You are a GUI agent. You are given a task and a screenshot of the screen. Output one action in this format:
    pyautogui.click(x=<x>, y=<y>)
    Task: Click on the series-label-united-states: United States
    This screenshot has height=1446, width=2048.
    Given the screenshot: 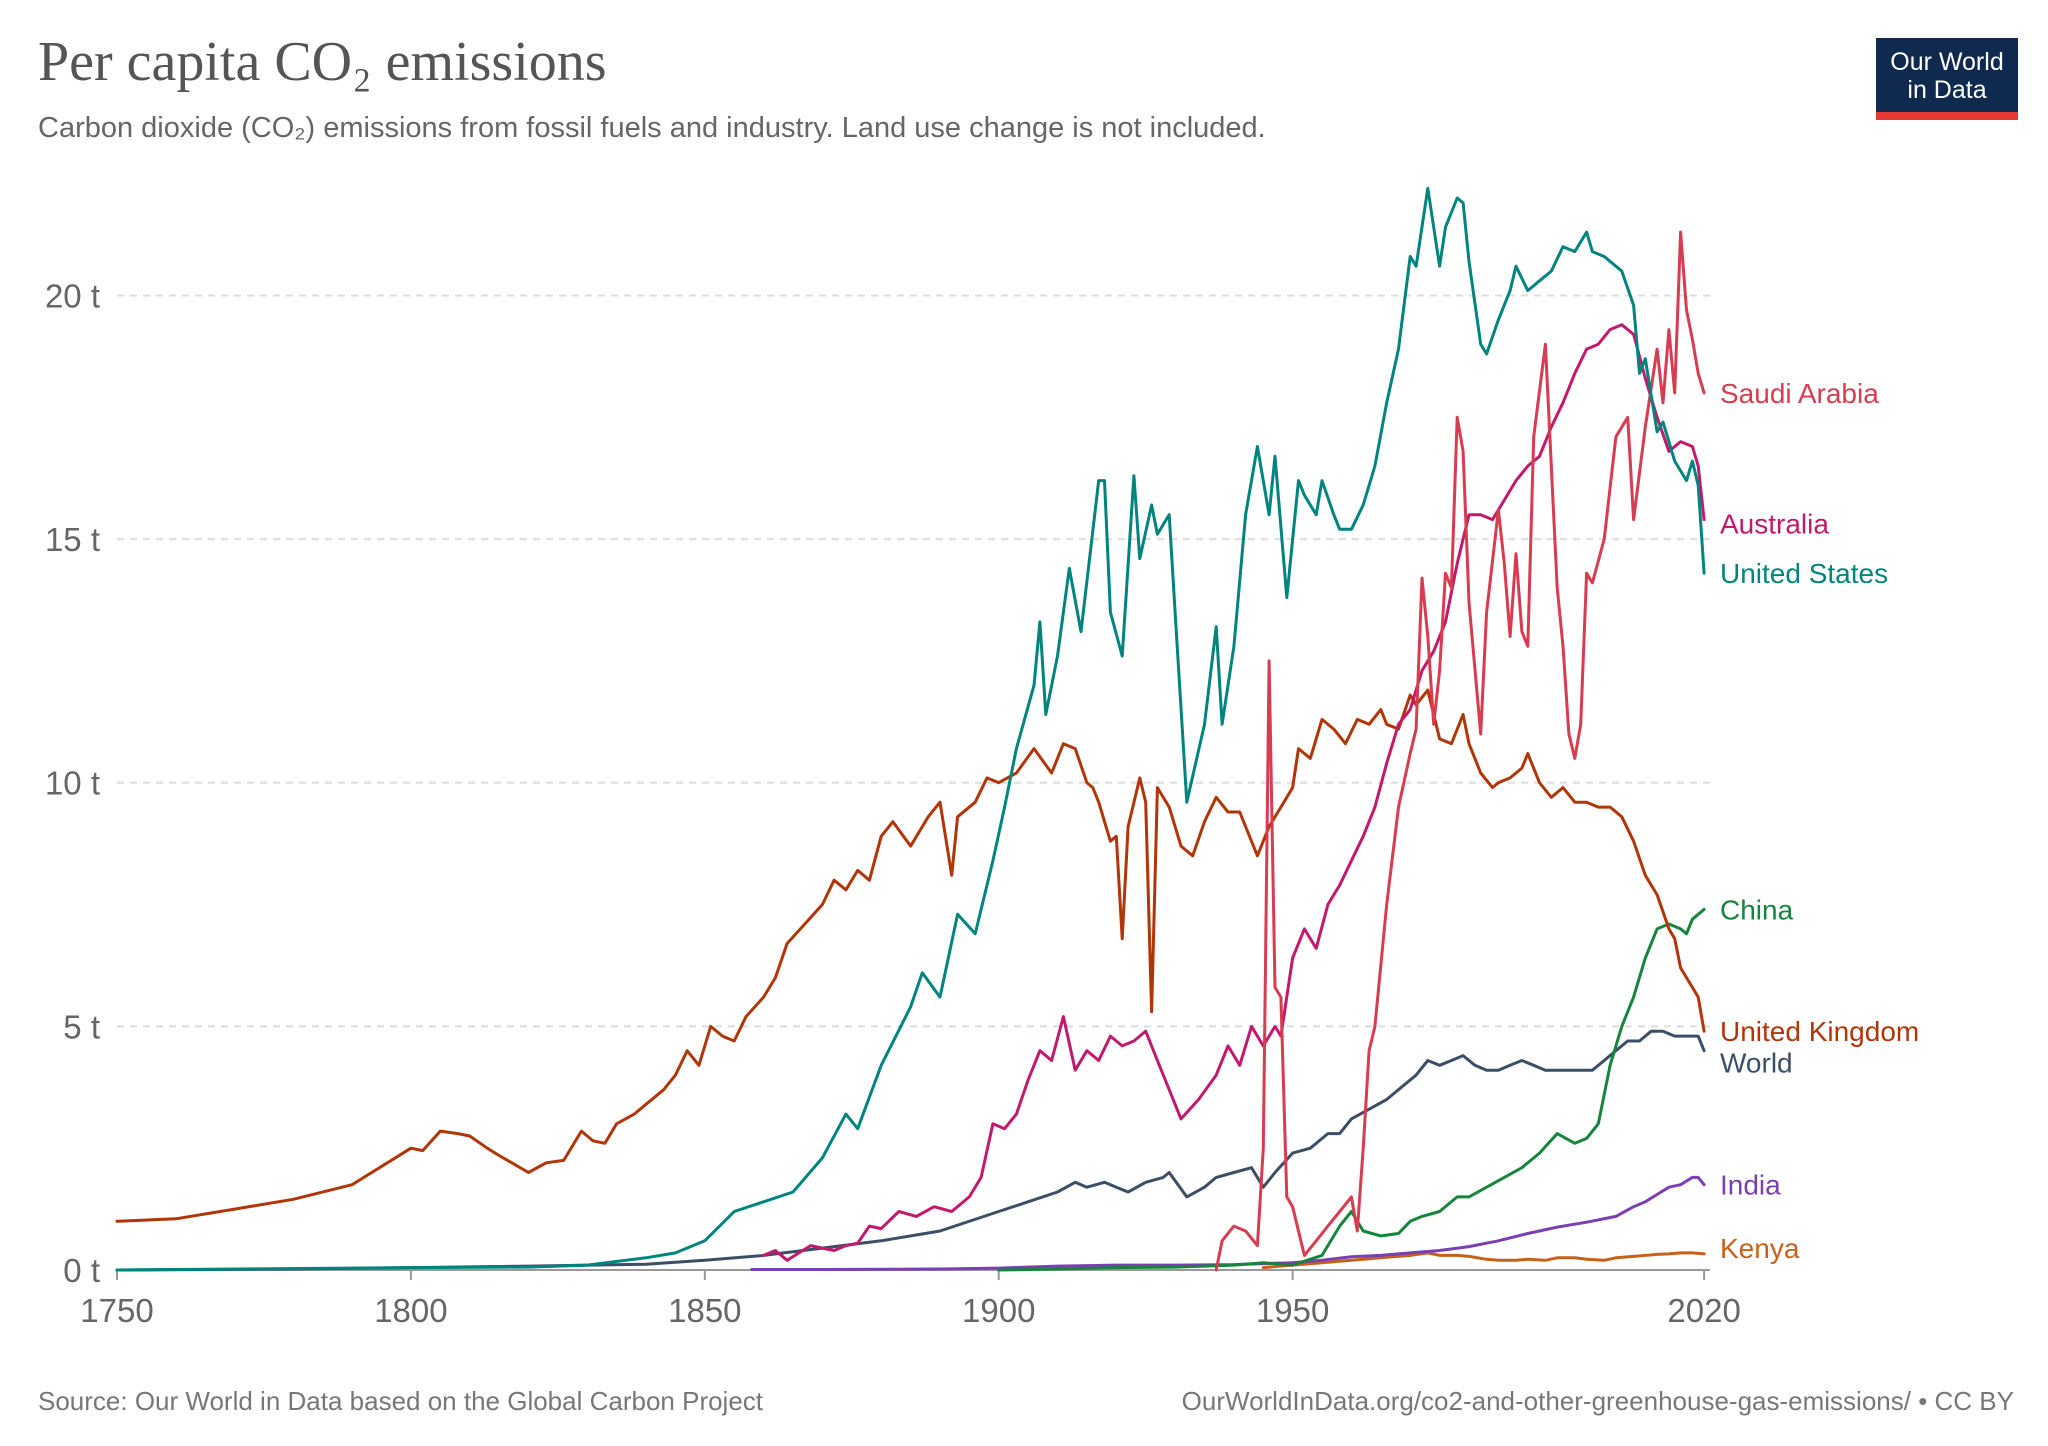 What is the action you would take?
    pyautogui.click(x=1804, y=573)
    